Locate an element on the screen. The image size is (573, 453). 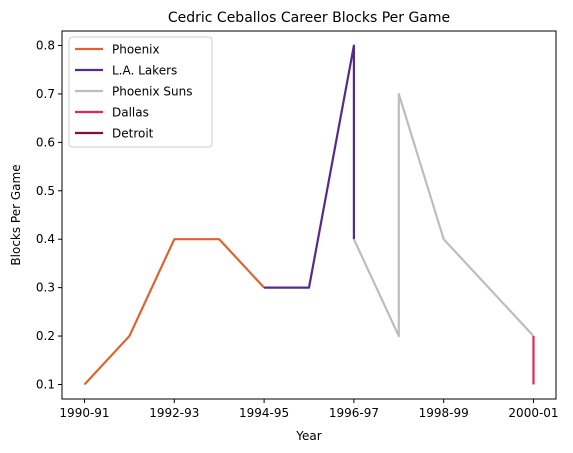
y-tick-label: 0.7 is located at coordinates (45, 94).